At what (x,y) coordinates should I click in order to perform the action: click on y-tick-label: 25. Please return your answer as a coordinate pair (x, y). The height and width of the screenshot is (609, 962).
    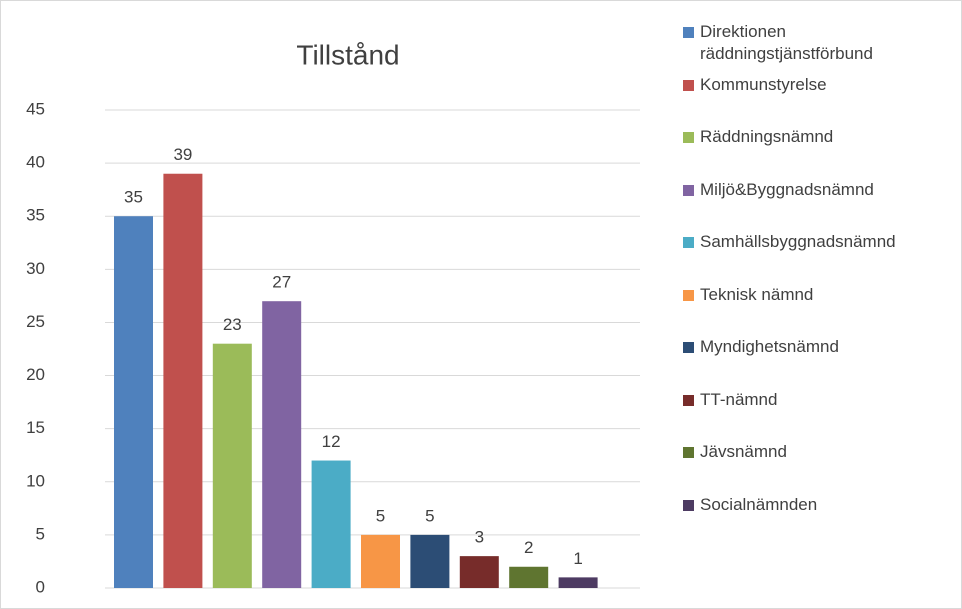
    Looking at the image, I should click on (35, 321).